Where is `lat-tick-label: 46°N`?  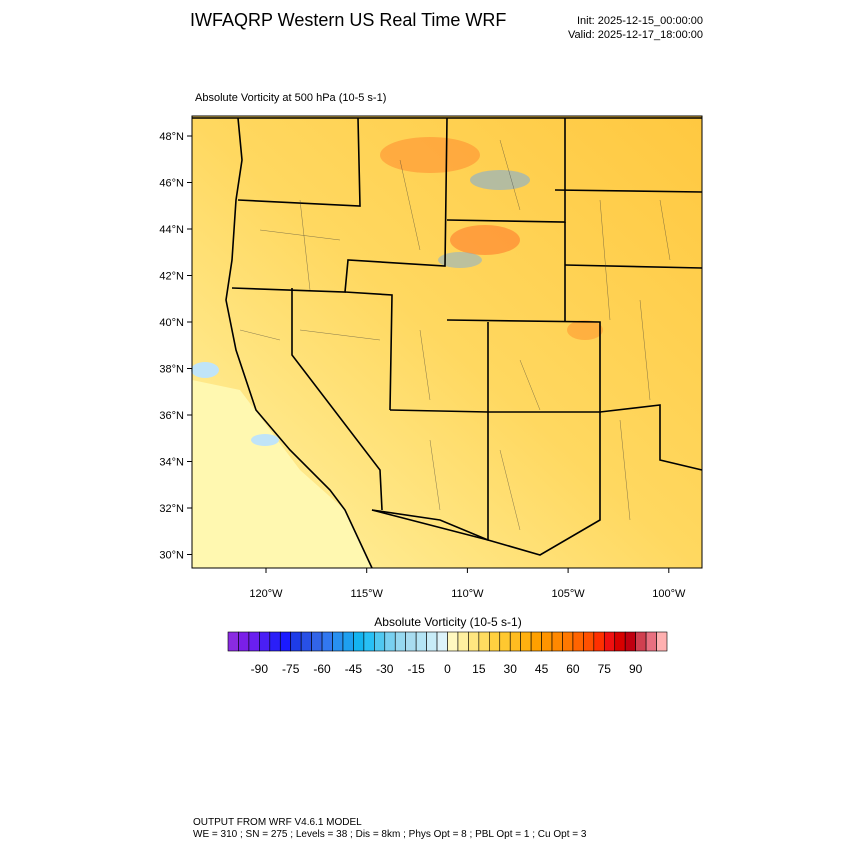
lat-tick-label: 46°N is located at coordinates (171, 184).